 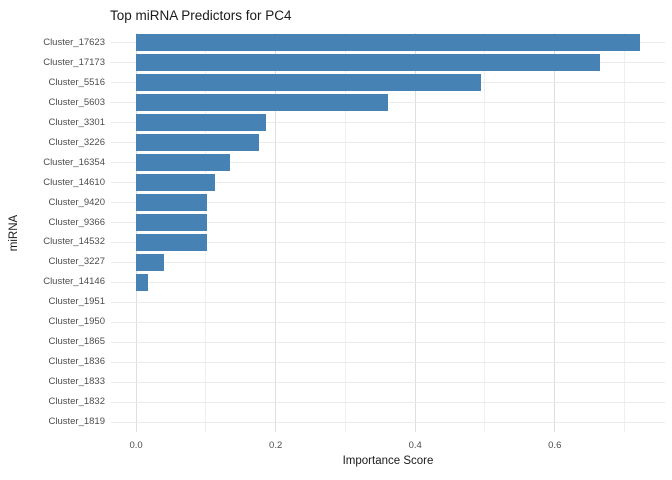 I want to click on y-tick-label: Cluster_3301, so click(x=76, y=122).